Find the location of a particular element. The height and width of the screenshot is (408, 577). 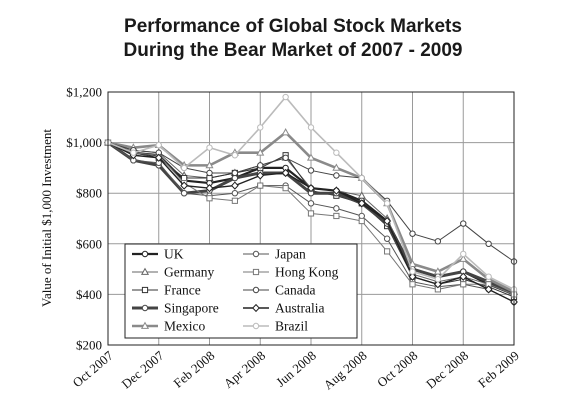

chart-title-line-1: Performance of Global Stock Markets is located at coordinates (293, 26).